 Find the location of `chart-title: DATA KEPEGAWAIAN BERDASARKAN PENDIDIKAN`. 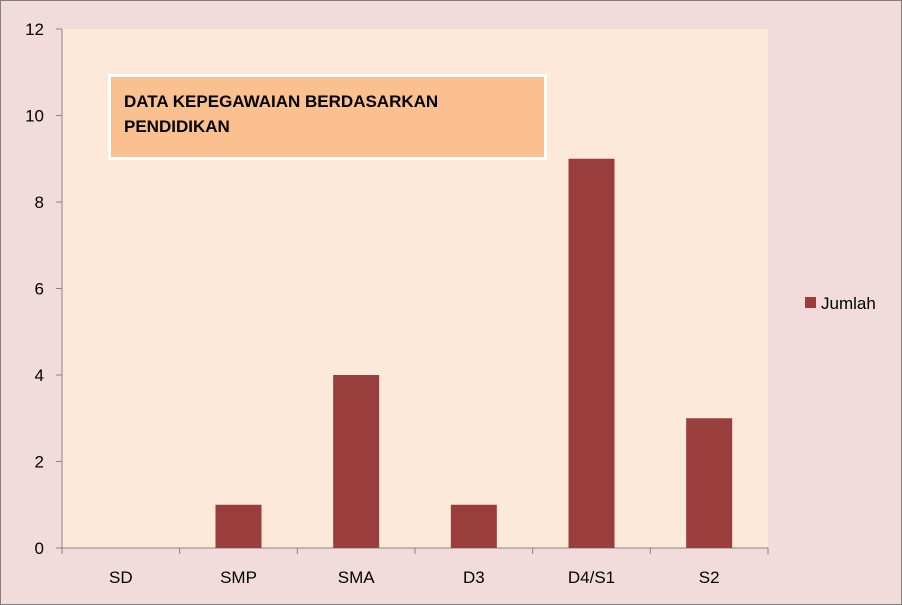

chart-title: DATA KEPEGAWAIAN BERDASARKAN PENDIDIKAN is located at coordinates (281, 114).